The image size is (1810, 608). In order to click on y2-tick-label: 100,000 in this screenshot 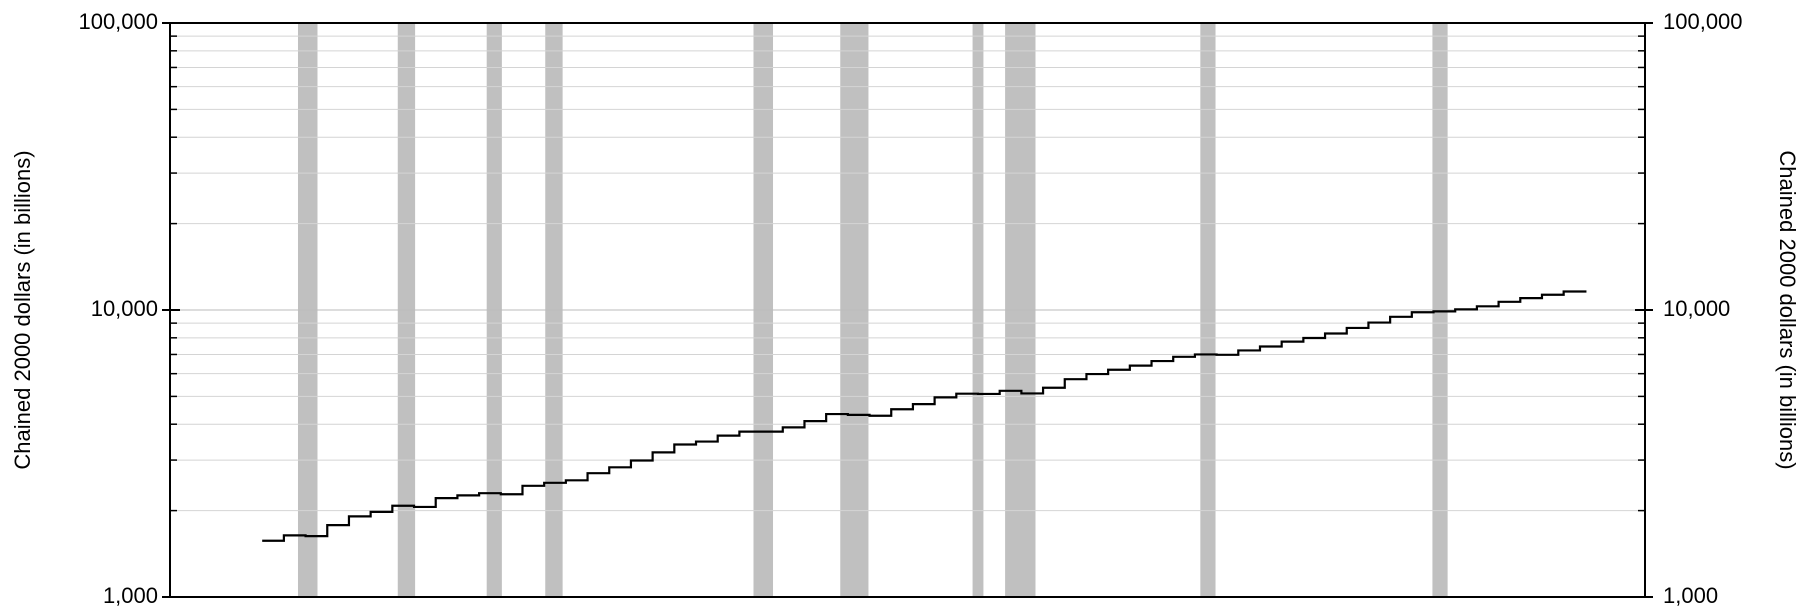, I will do `click(1703, 21)`.